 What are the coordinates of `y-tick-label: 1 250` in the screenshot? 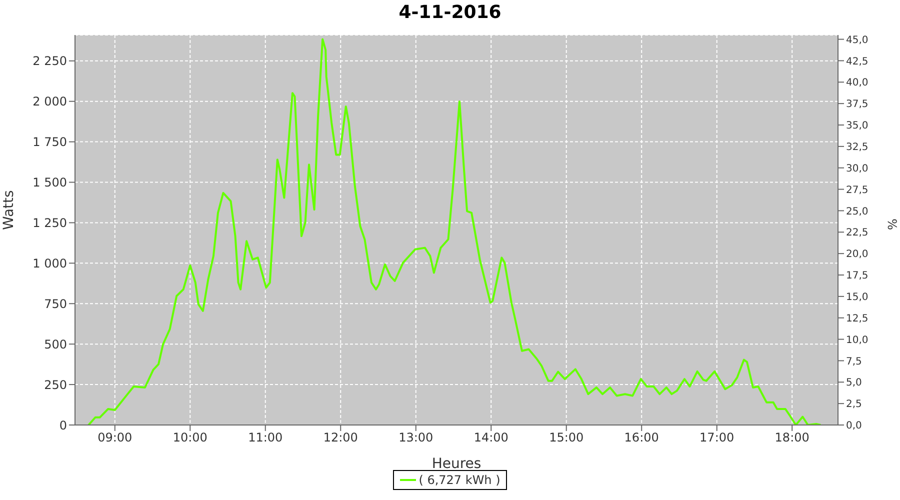 It's located at (49, 223).